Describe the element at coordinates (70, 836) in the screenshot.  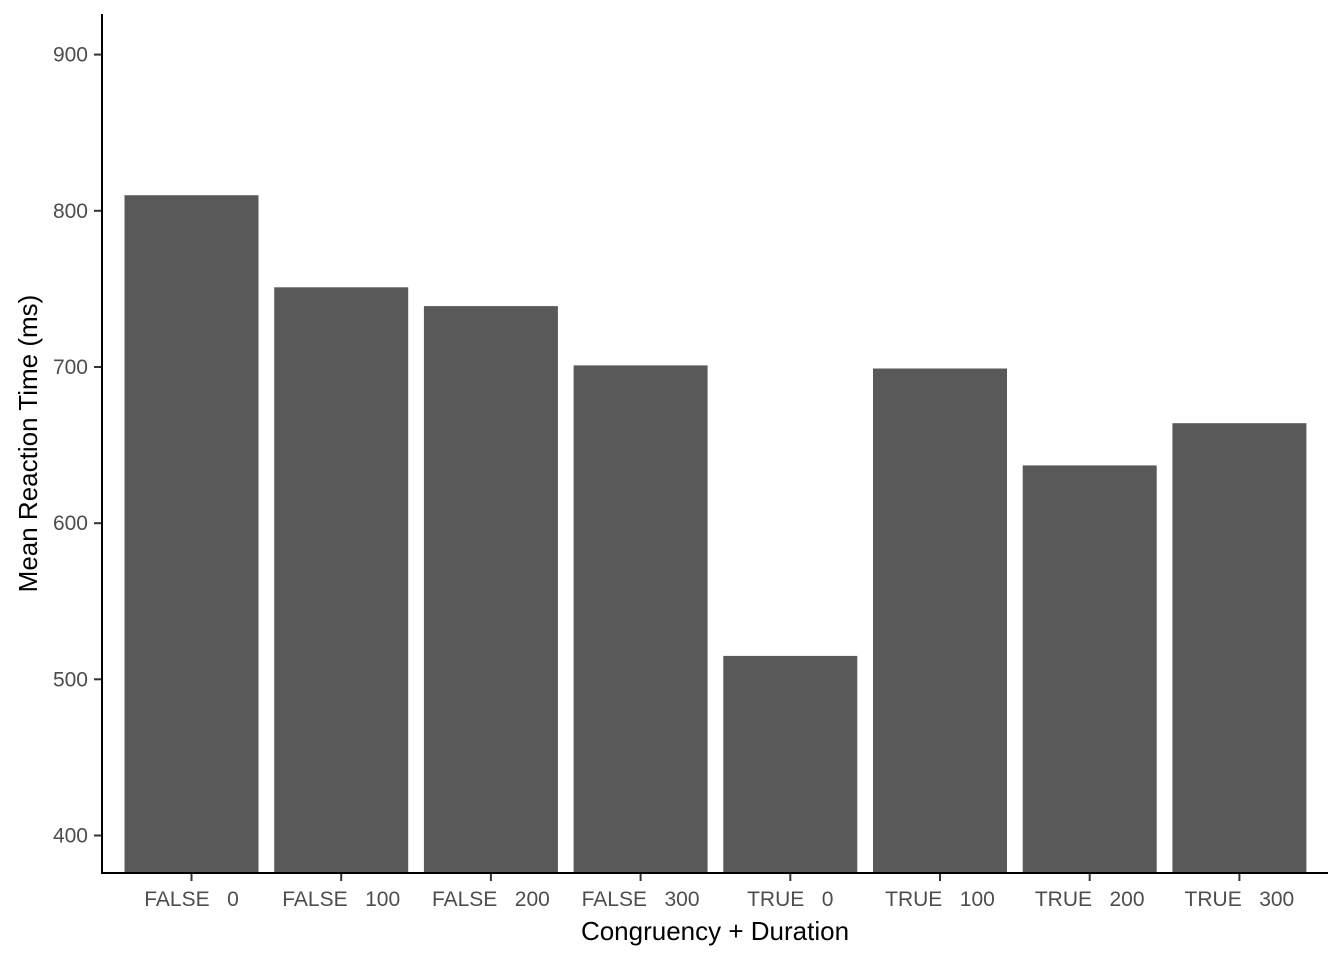
I see `y-tick-label: 400` at that location.